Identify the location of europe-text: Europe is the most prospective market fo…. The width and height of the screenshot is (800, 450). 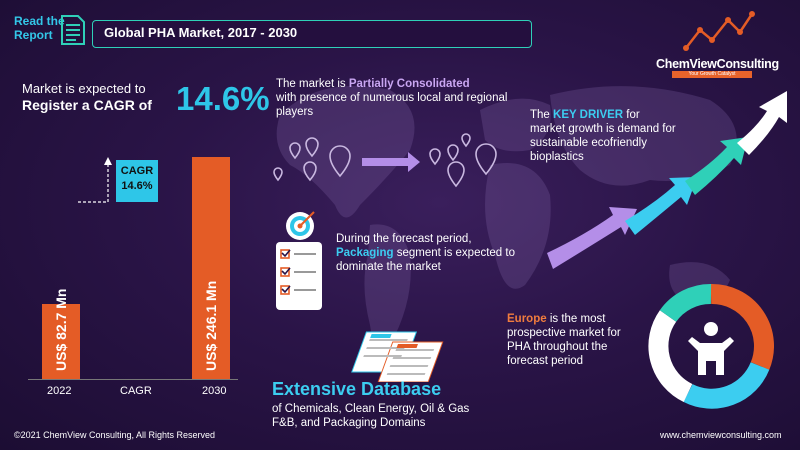
(574, 340).